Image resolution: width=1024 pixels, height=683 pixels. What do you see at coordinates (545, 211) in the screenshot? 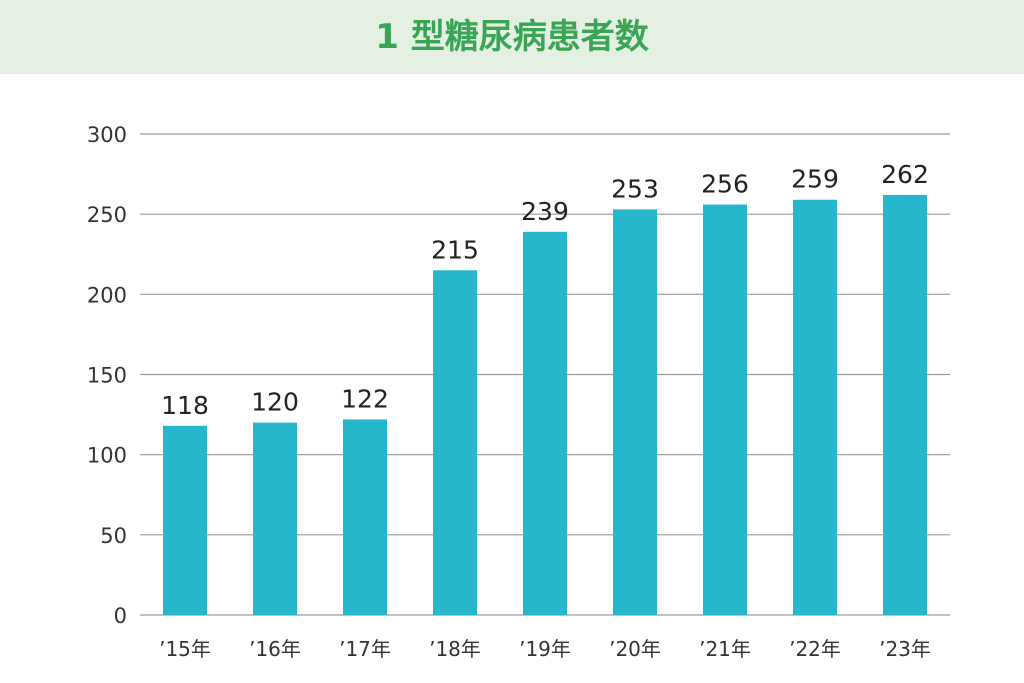
I see `bar-value-label: 239` at bounding box center [545, 211].